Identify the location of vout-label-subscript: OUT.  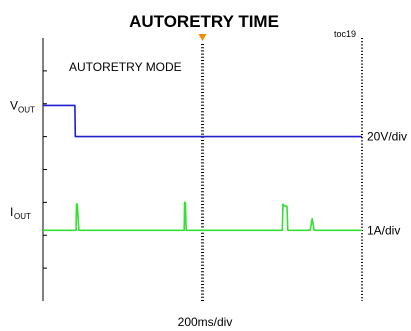
(26, 109).